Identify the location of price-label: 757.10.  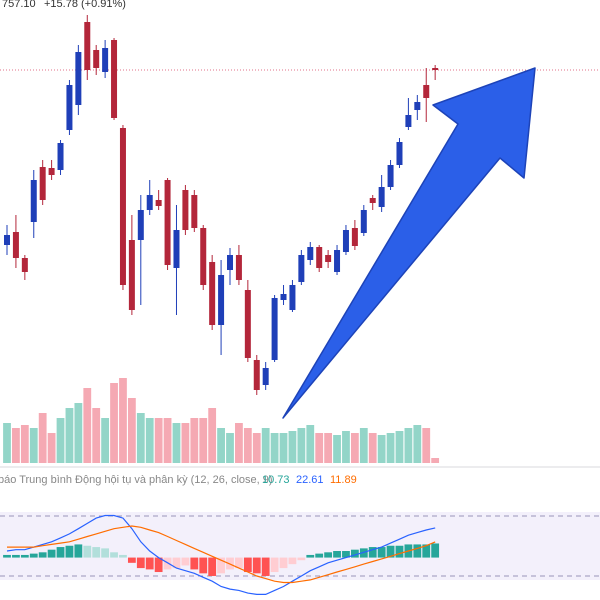
(19, 5).